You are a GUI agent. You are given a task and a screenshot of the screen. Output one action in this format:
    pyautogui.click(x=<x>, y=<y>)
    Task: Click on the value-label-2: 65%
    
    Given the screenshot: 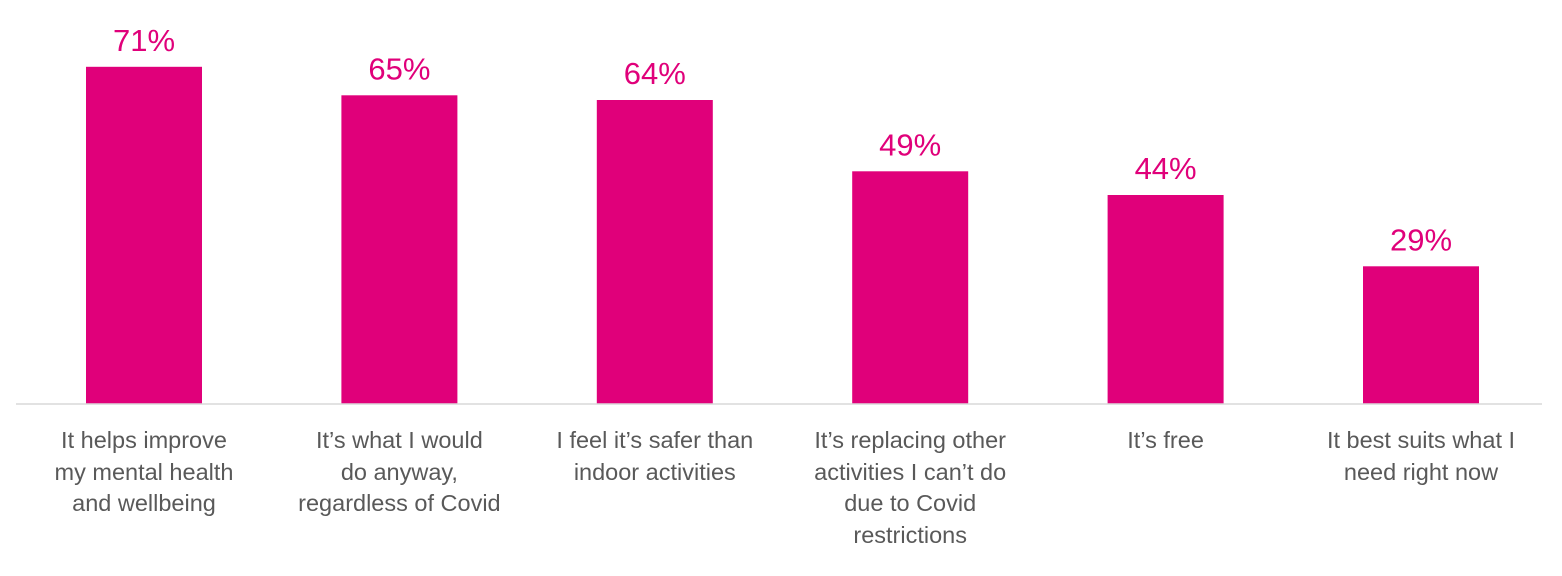 What is the action you would take?
    pyautogui.click(x=399, y=68)
    